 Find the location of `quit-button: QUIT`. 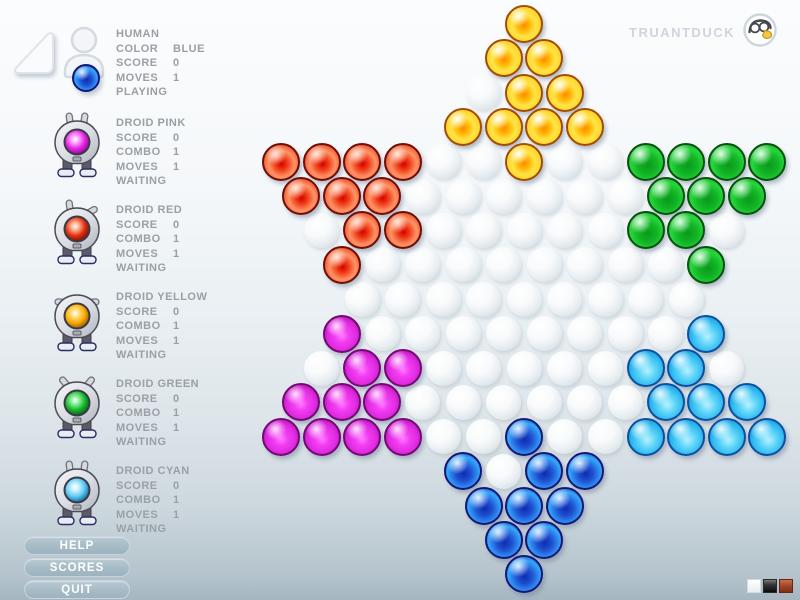

quit-button: QUIT is located at coordinates (77, 589).